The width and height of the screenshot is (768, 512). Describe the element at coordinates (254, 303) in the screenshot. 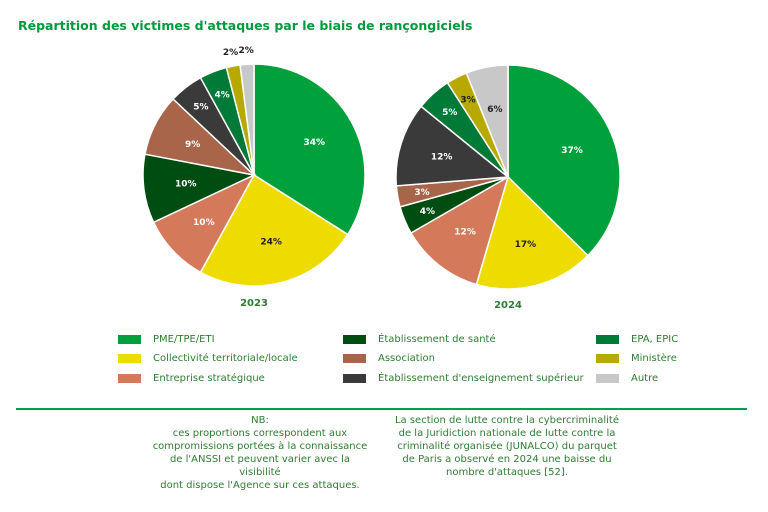

I see `year-label: 2023` at that location.